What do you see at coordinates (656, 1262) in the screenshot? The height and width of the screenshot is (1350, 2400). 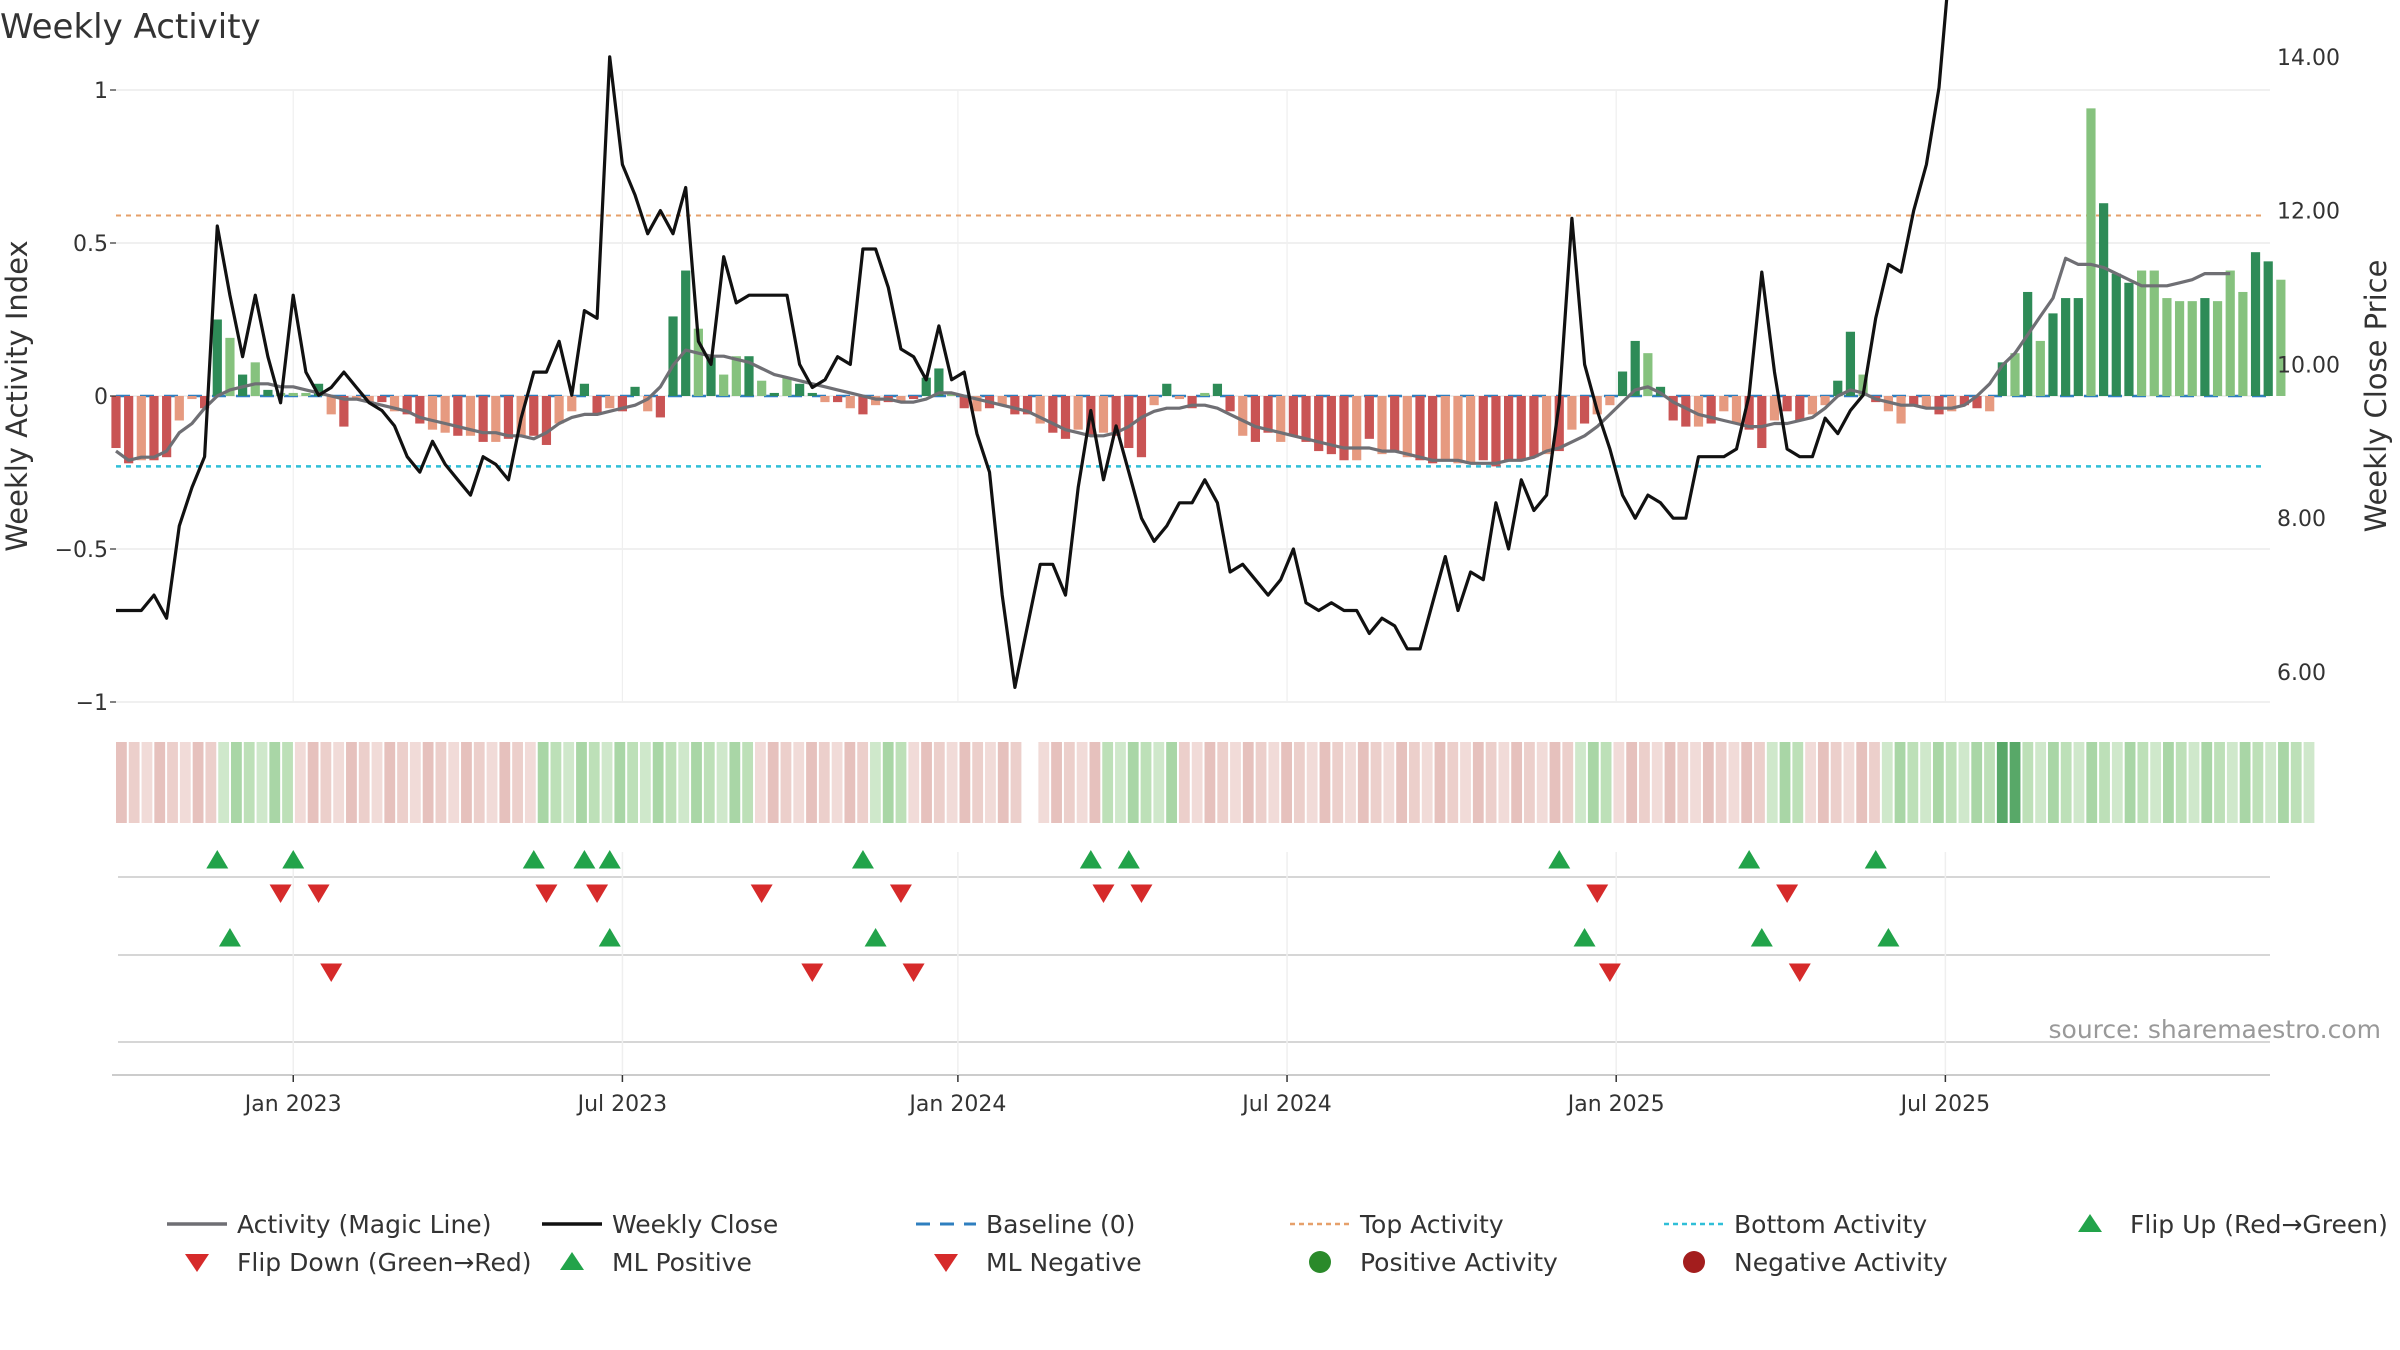 I see `legend-item: ML Positive` at bounding box center [656, 1262].